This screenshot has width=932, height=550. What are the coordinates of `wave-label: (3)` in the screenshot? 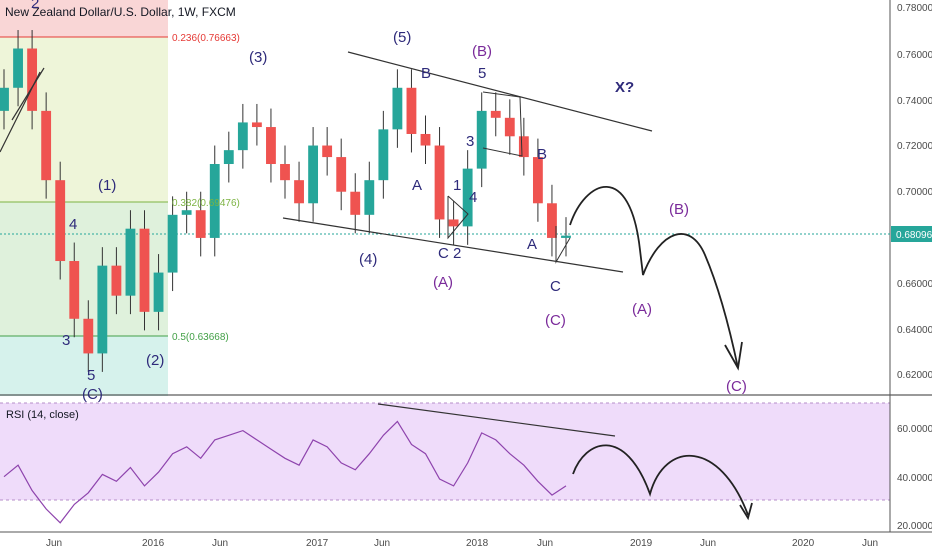 It's located at (258, 57).